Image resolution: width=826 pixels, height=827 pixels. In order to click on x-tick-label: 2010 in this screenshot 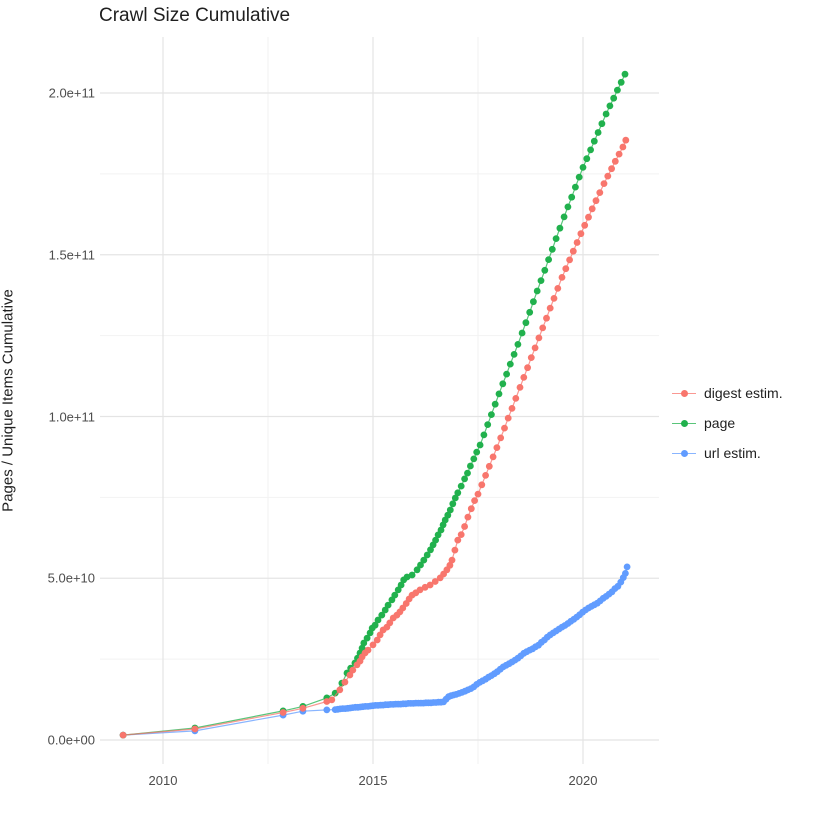, I will do `click(163, 780)`.